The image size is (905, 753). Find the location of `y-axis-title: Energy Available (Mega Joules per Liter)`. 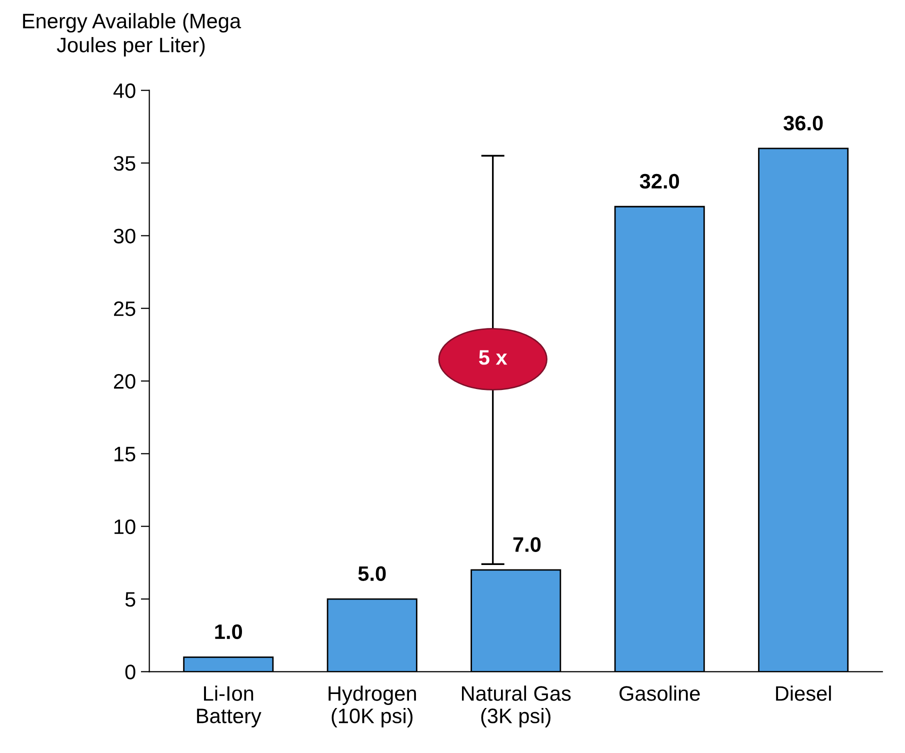

y-axis-title: Energy Available (Mega Joules per Liter) is located at coordinates (132, 34).